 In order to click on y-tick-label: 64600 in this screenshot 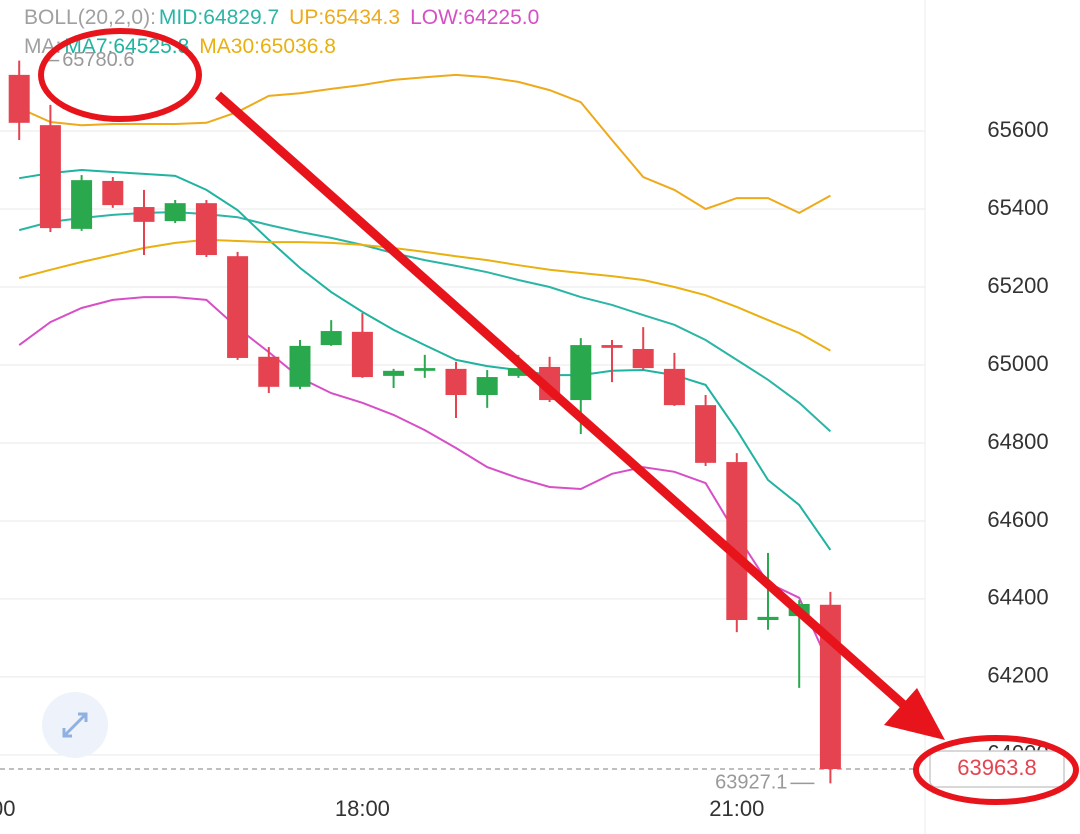, I will do `click(1017, 519)`.